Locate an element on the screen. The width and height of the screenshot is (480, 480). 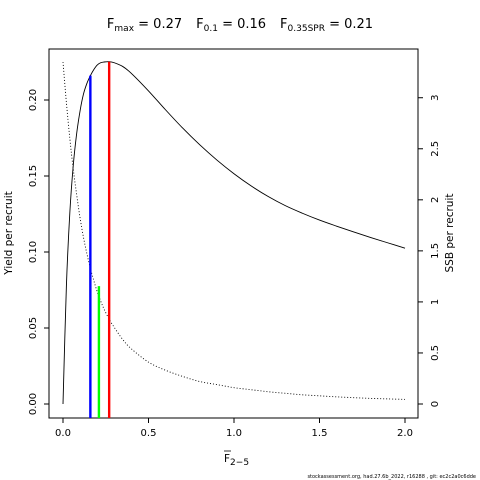
title-fspr-subscript: 0.35SPR is located at coordinates (306, 29).